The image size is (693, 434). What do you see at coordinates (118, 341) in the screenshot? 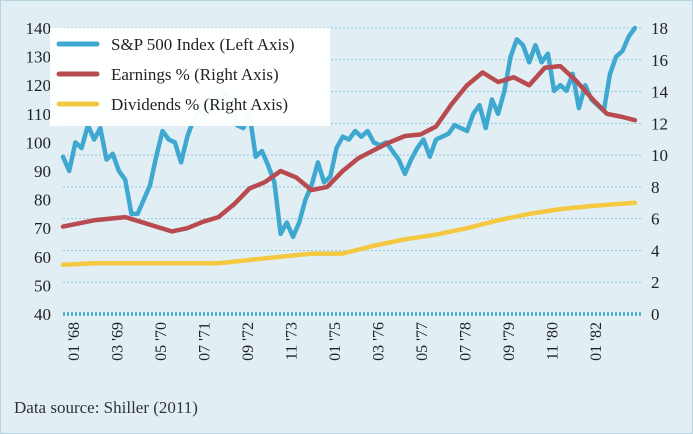
I see `x-tick-label: 03 '69` at bounding box center [118, 341].